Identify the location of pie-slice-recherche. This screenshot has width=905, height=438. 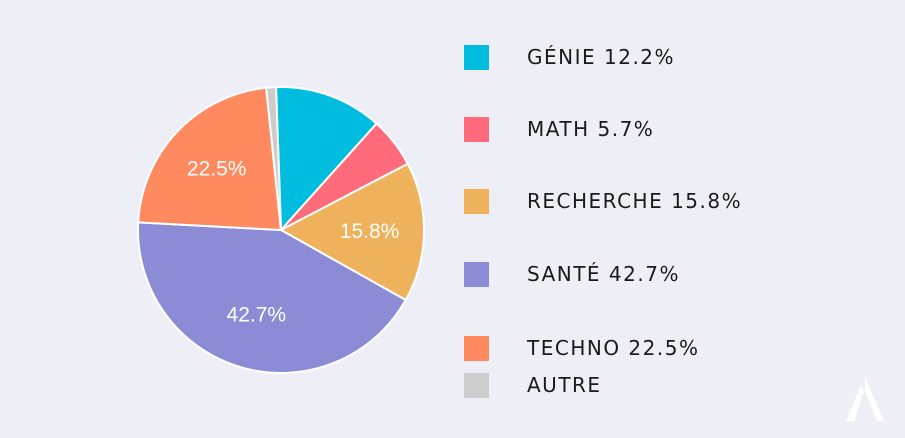
(352, 232).